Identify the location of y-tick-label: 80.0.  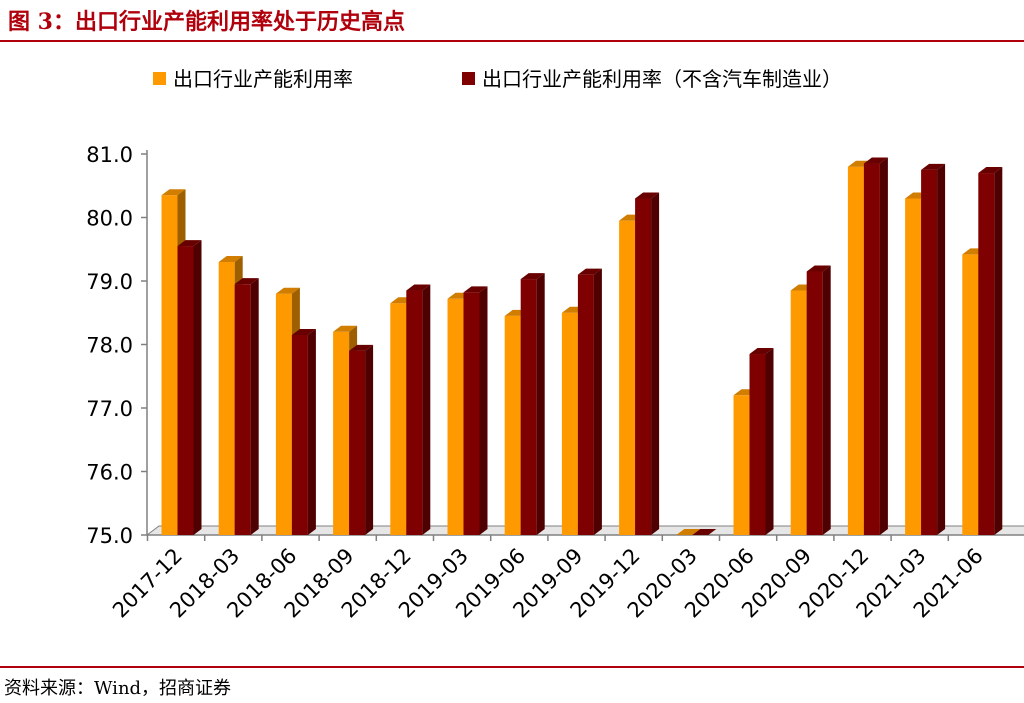
(109, 219).